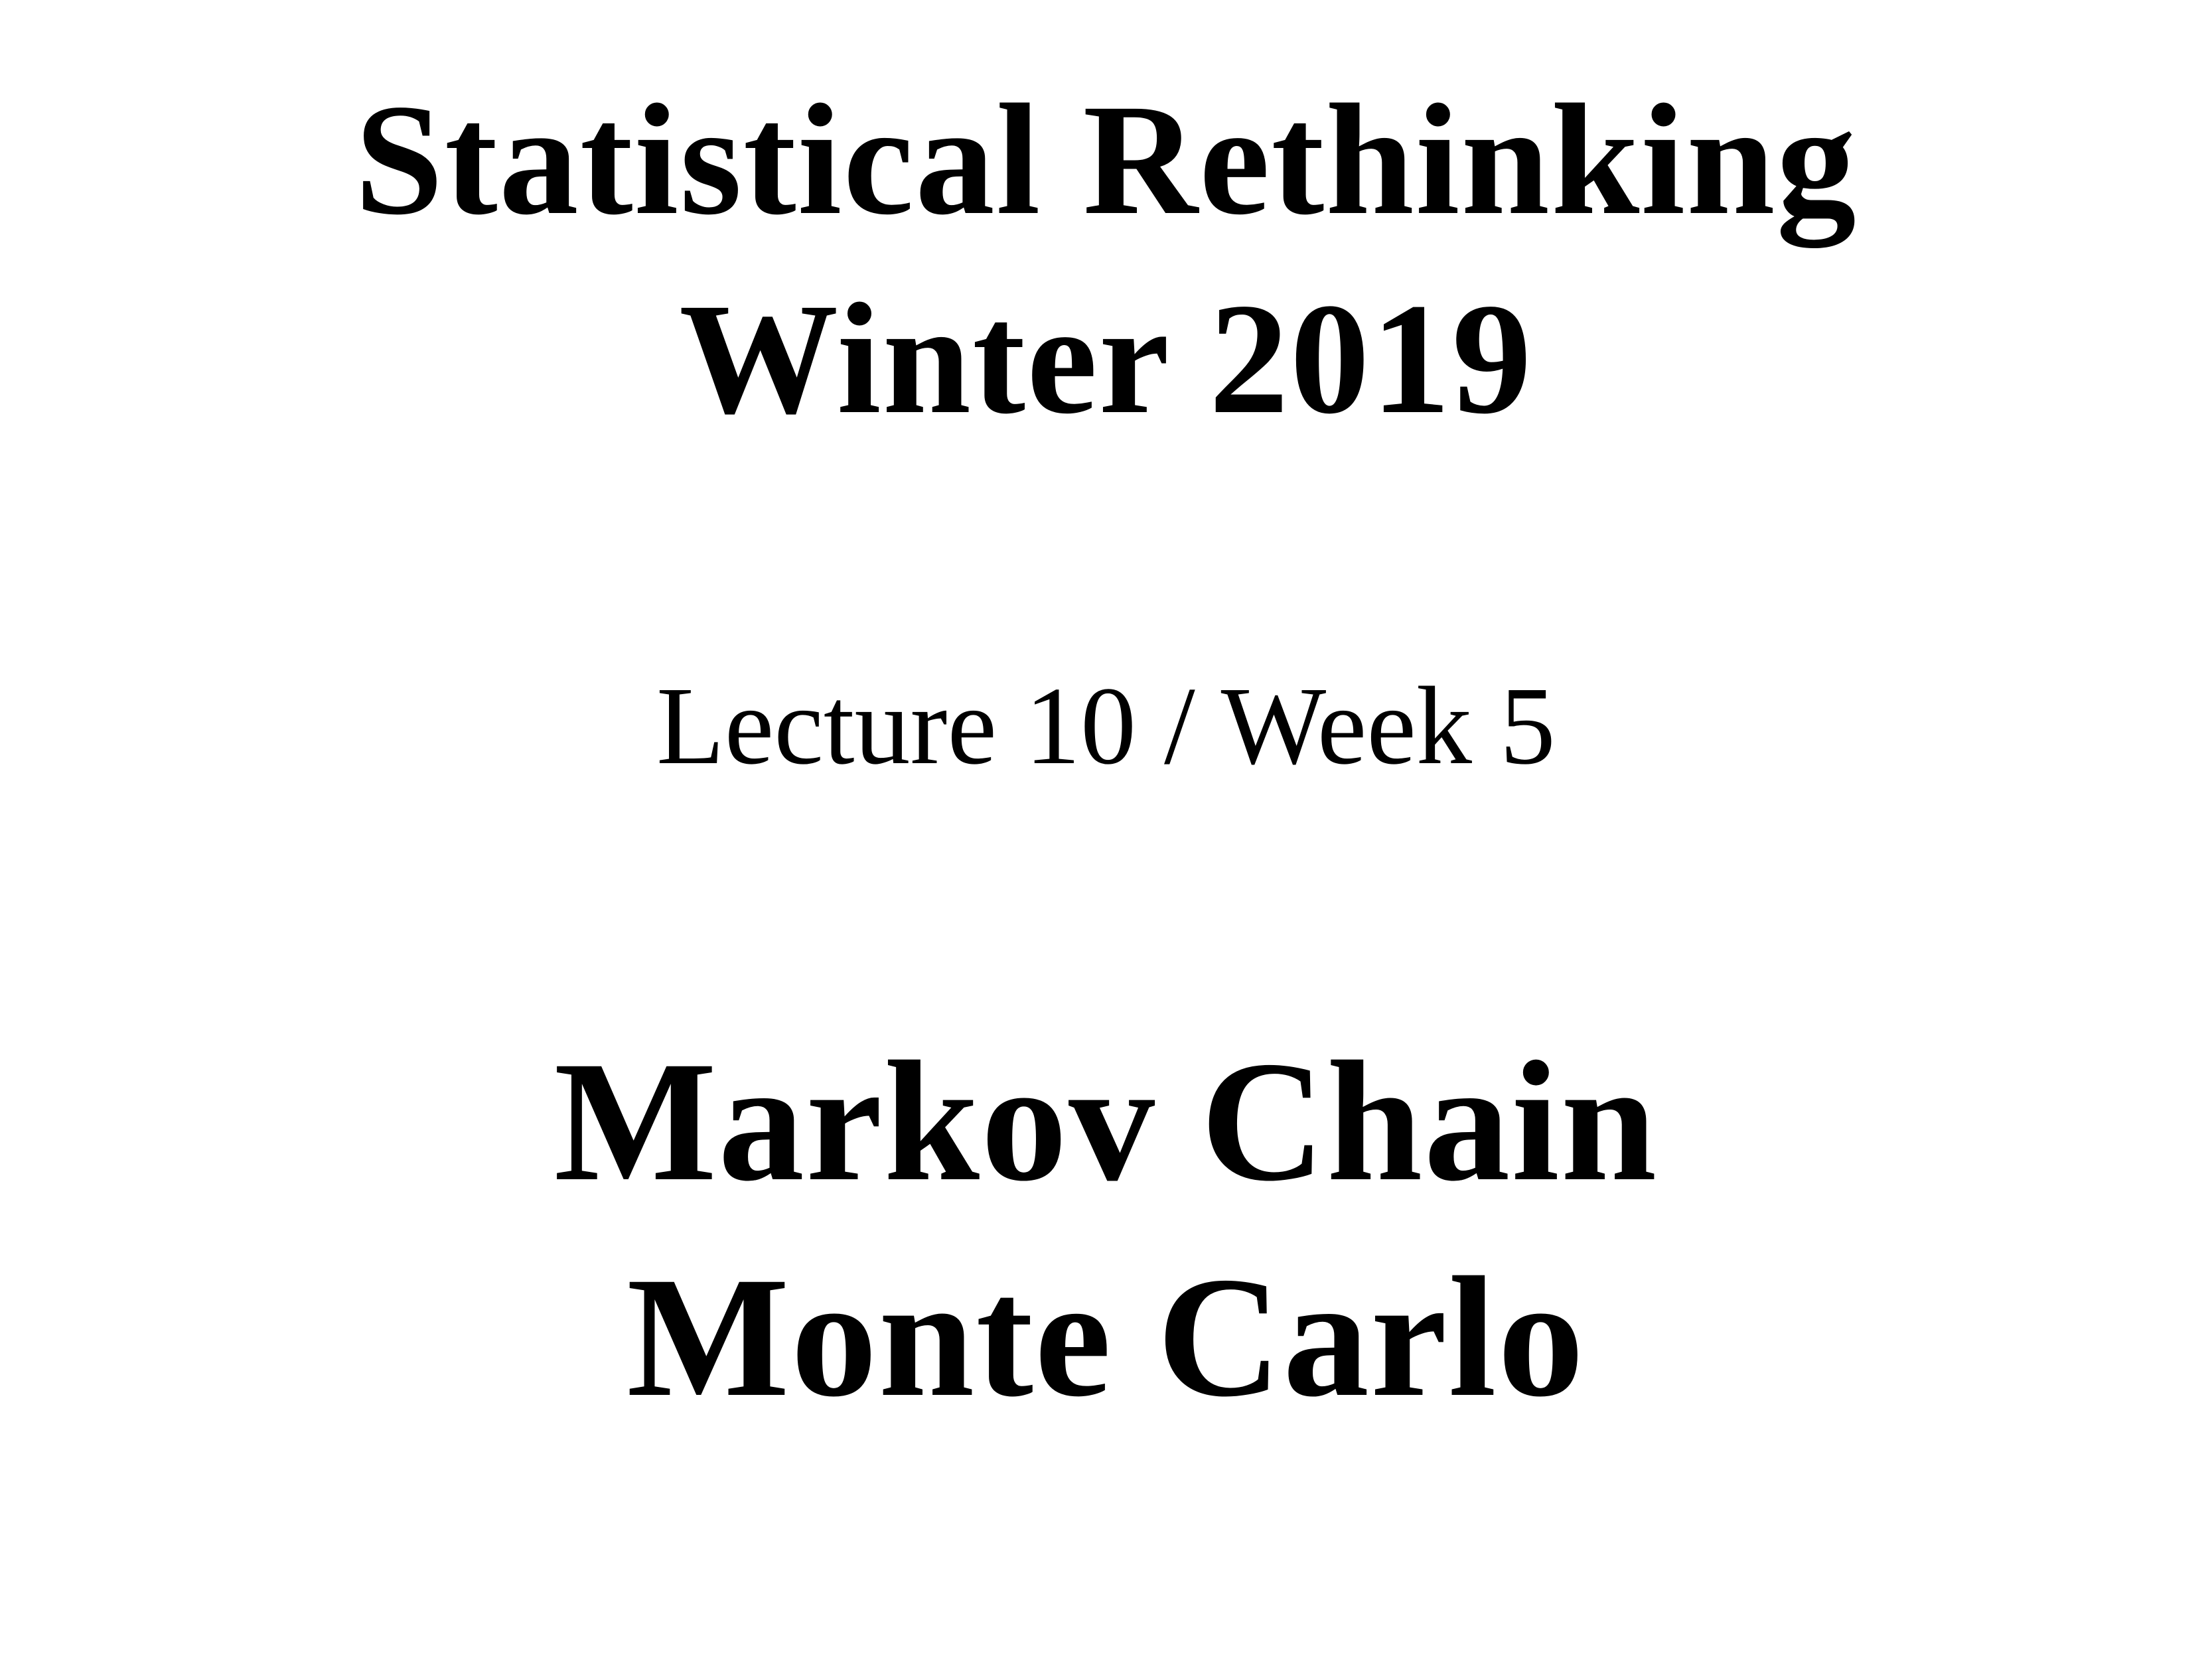 This screenshot has width=2212, height=1659. I want to click on lecture-title-line-1: Markov Chain, so click(1106, 1121).